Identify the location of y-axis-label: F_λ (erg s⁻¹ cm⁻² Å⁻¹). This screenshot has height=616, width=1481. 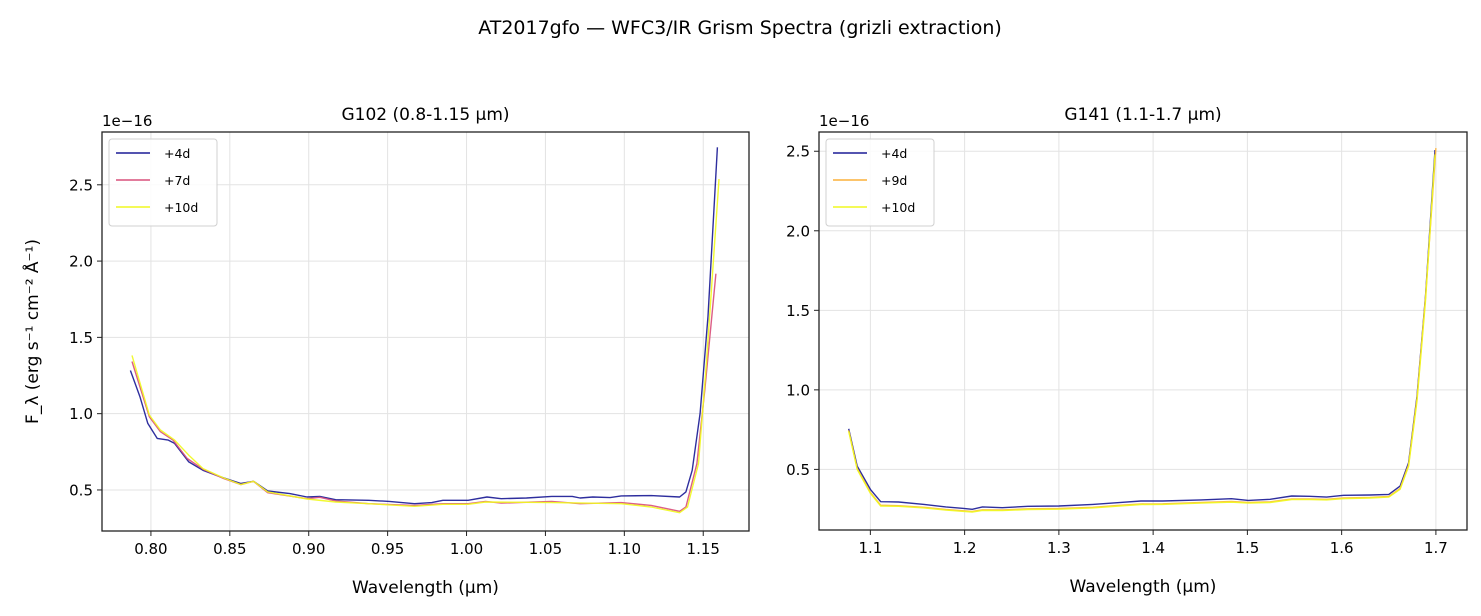
(32, 331).